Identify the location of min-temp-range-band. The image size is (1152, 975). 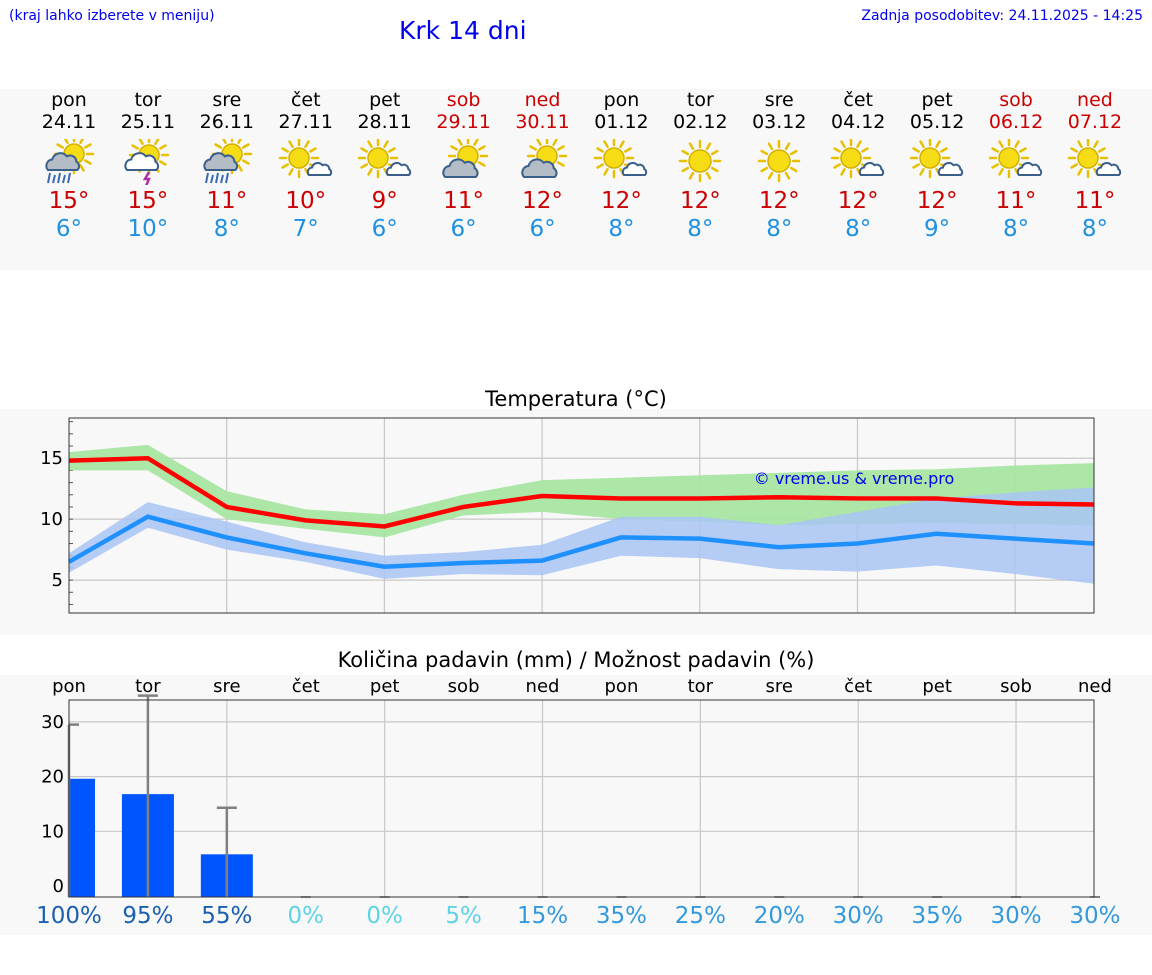
(581, 535).